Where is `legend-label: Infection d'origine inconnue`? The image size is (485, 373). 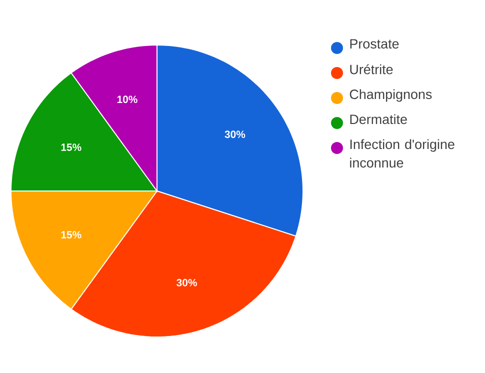 legend-label: Infection d'origine inconnue is located at coordinates (402, 153).